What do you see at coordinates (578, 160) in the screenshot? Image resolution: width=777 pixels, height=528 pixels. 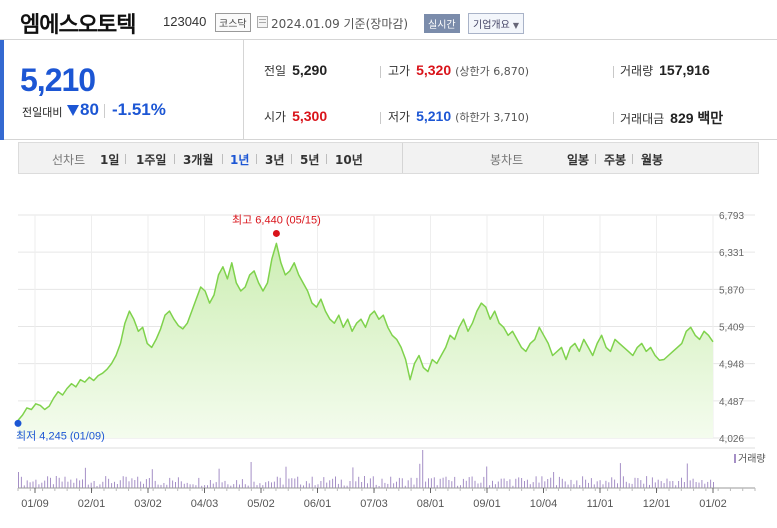 I see `tab-daily: 일봉` at bounding box center [578, 160].